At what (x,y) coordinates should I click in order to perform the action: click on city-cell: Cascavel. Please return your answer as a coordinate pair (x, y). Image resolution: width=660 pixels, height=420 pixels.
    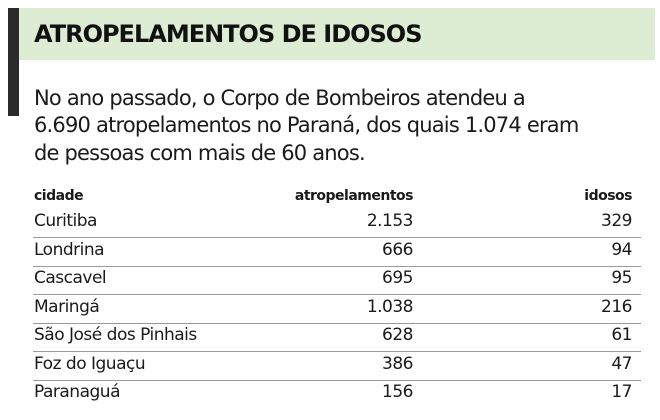
    Looking at the image, I should click on (70, 278).